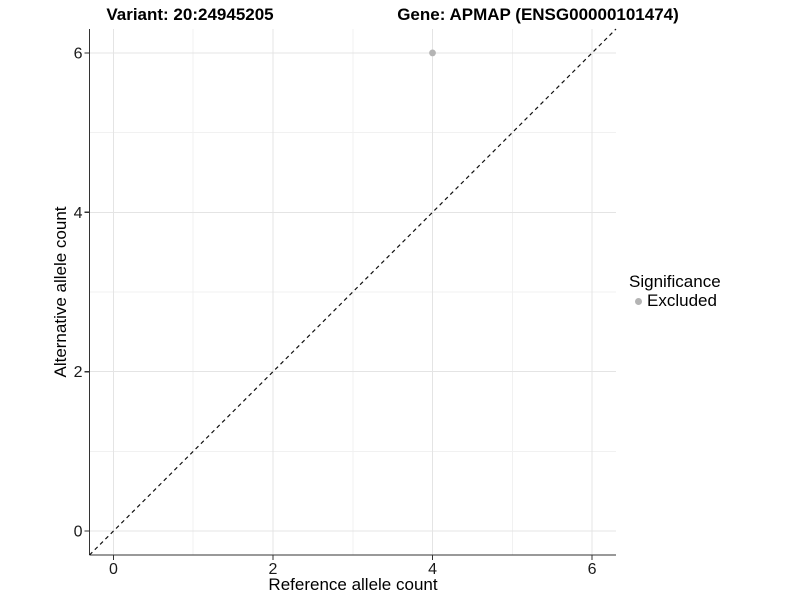 The width and height of the screenshot is (800, 600). I want to click on y-axis-title: Alternative allele count, so click(60, 292).